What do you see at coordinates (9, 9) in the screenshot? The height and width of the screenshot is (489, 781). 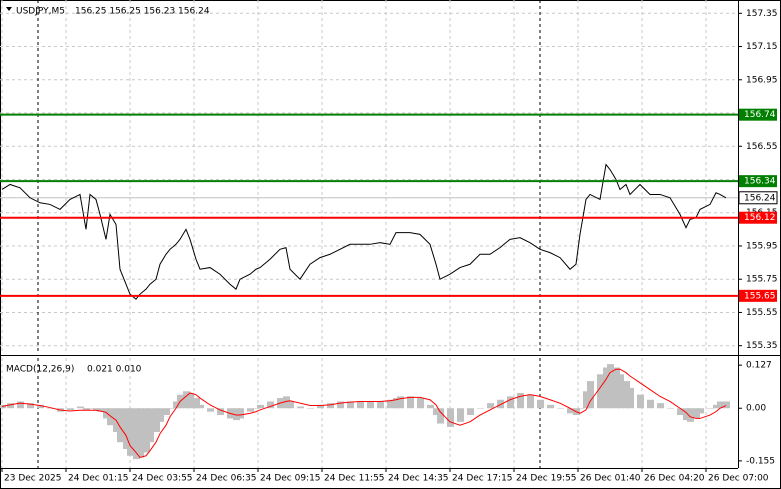 I see `symbol-marker` at bounding box center [9, 9].